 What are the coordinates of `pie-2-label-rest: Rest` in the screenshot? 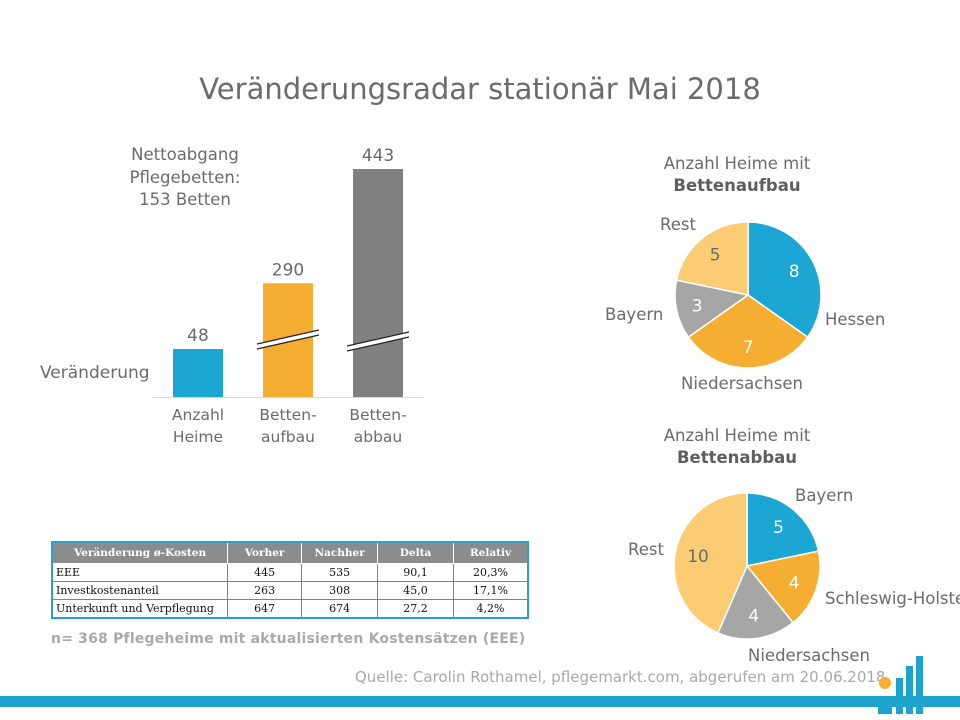 It's located at (646, 549).